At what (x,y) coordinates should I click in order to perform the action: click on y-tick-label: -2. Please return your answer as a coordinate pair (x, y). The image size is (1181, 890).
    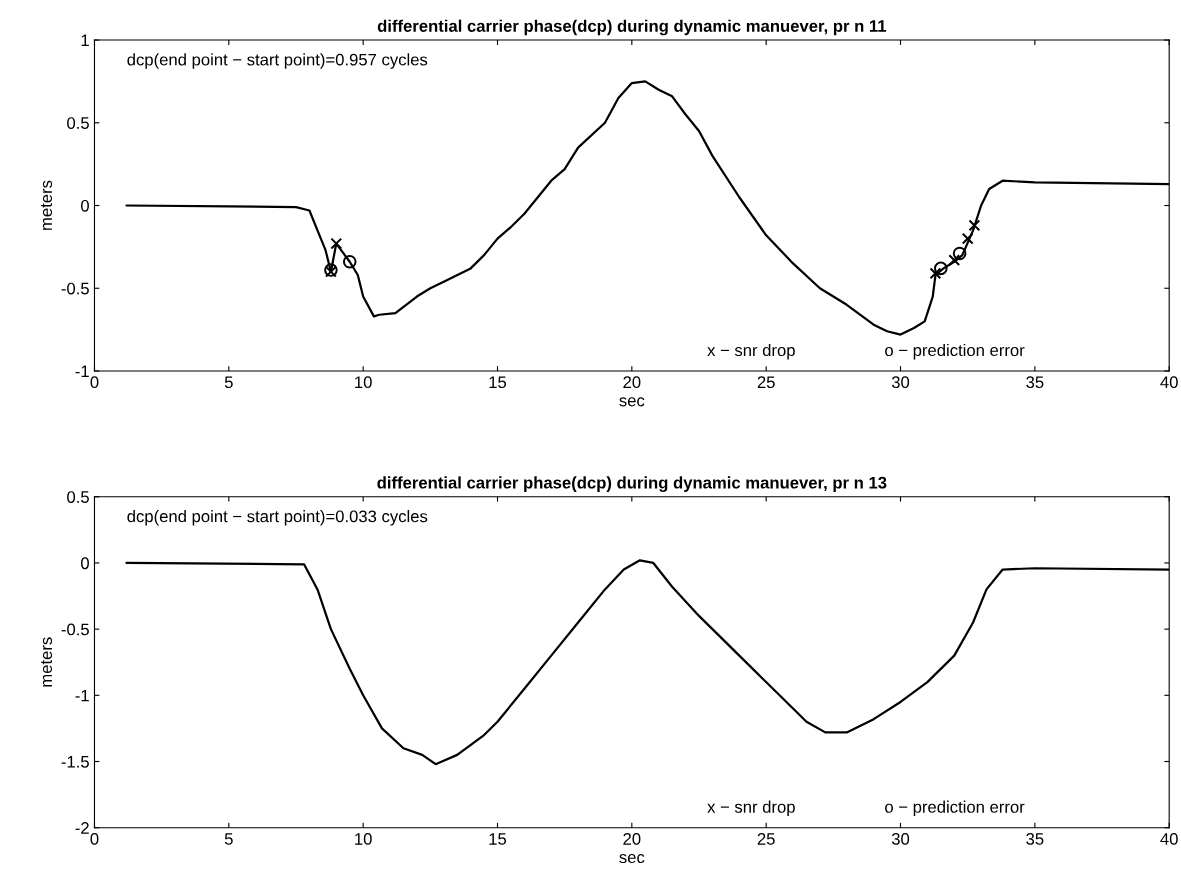
    Looking at the image, I should click on (82, 828).